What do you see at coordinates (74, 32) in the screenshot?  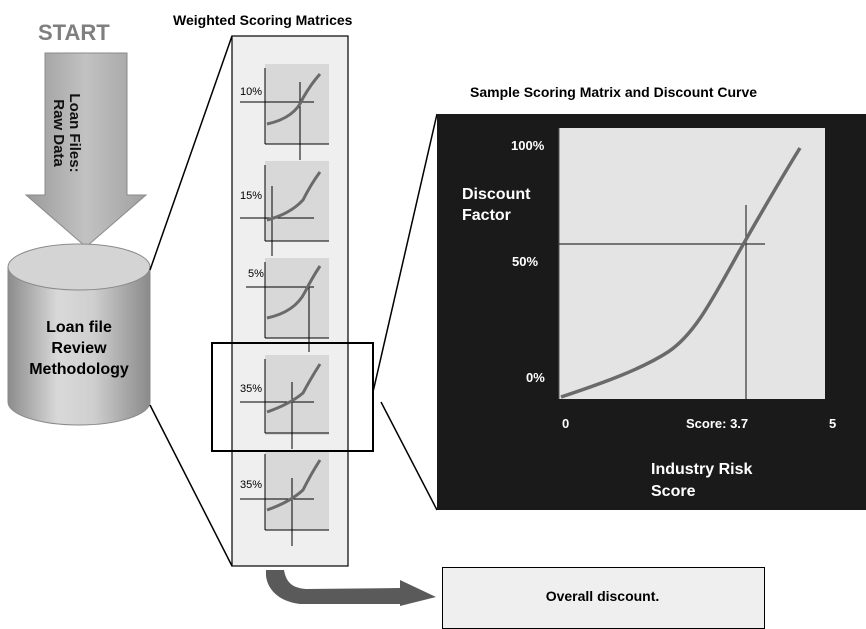 I see `start-label: START` at bounding box center [74, 32].